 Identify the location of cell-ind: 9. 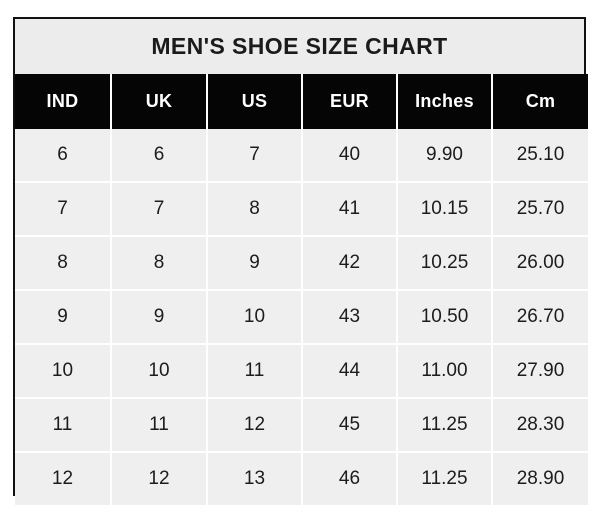
(63, 317).